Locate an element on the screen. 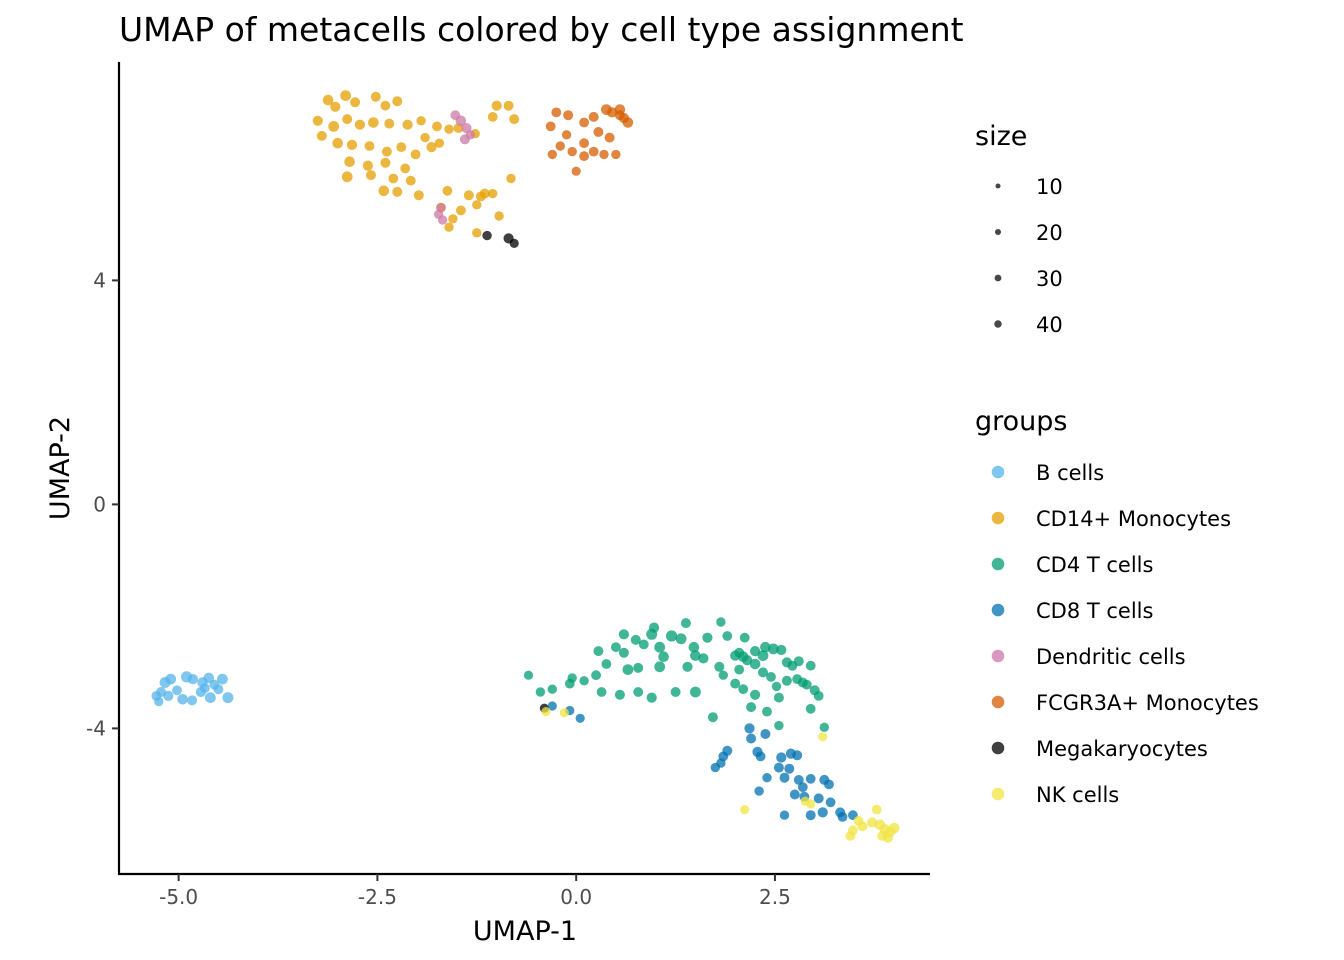 Image resolution: width=1344 pixels, height=960 pixels. size-legend-label: 40 is located at coordinates (1049, 325).